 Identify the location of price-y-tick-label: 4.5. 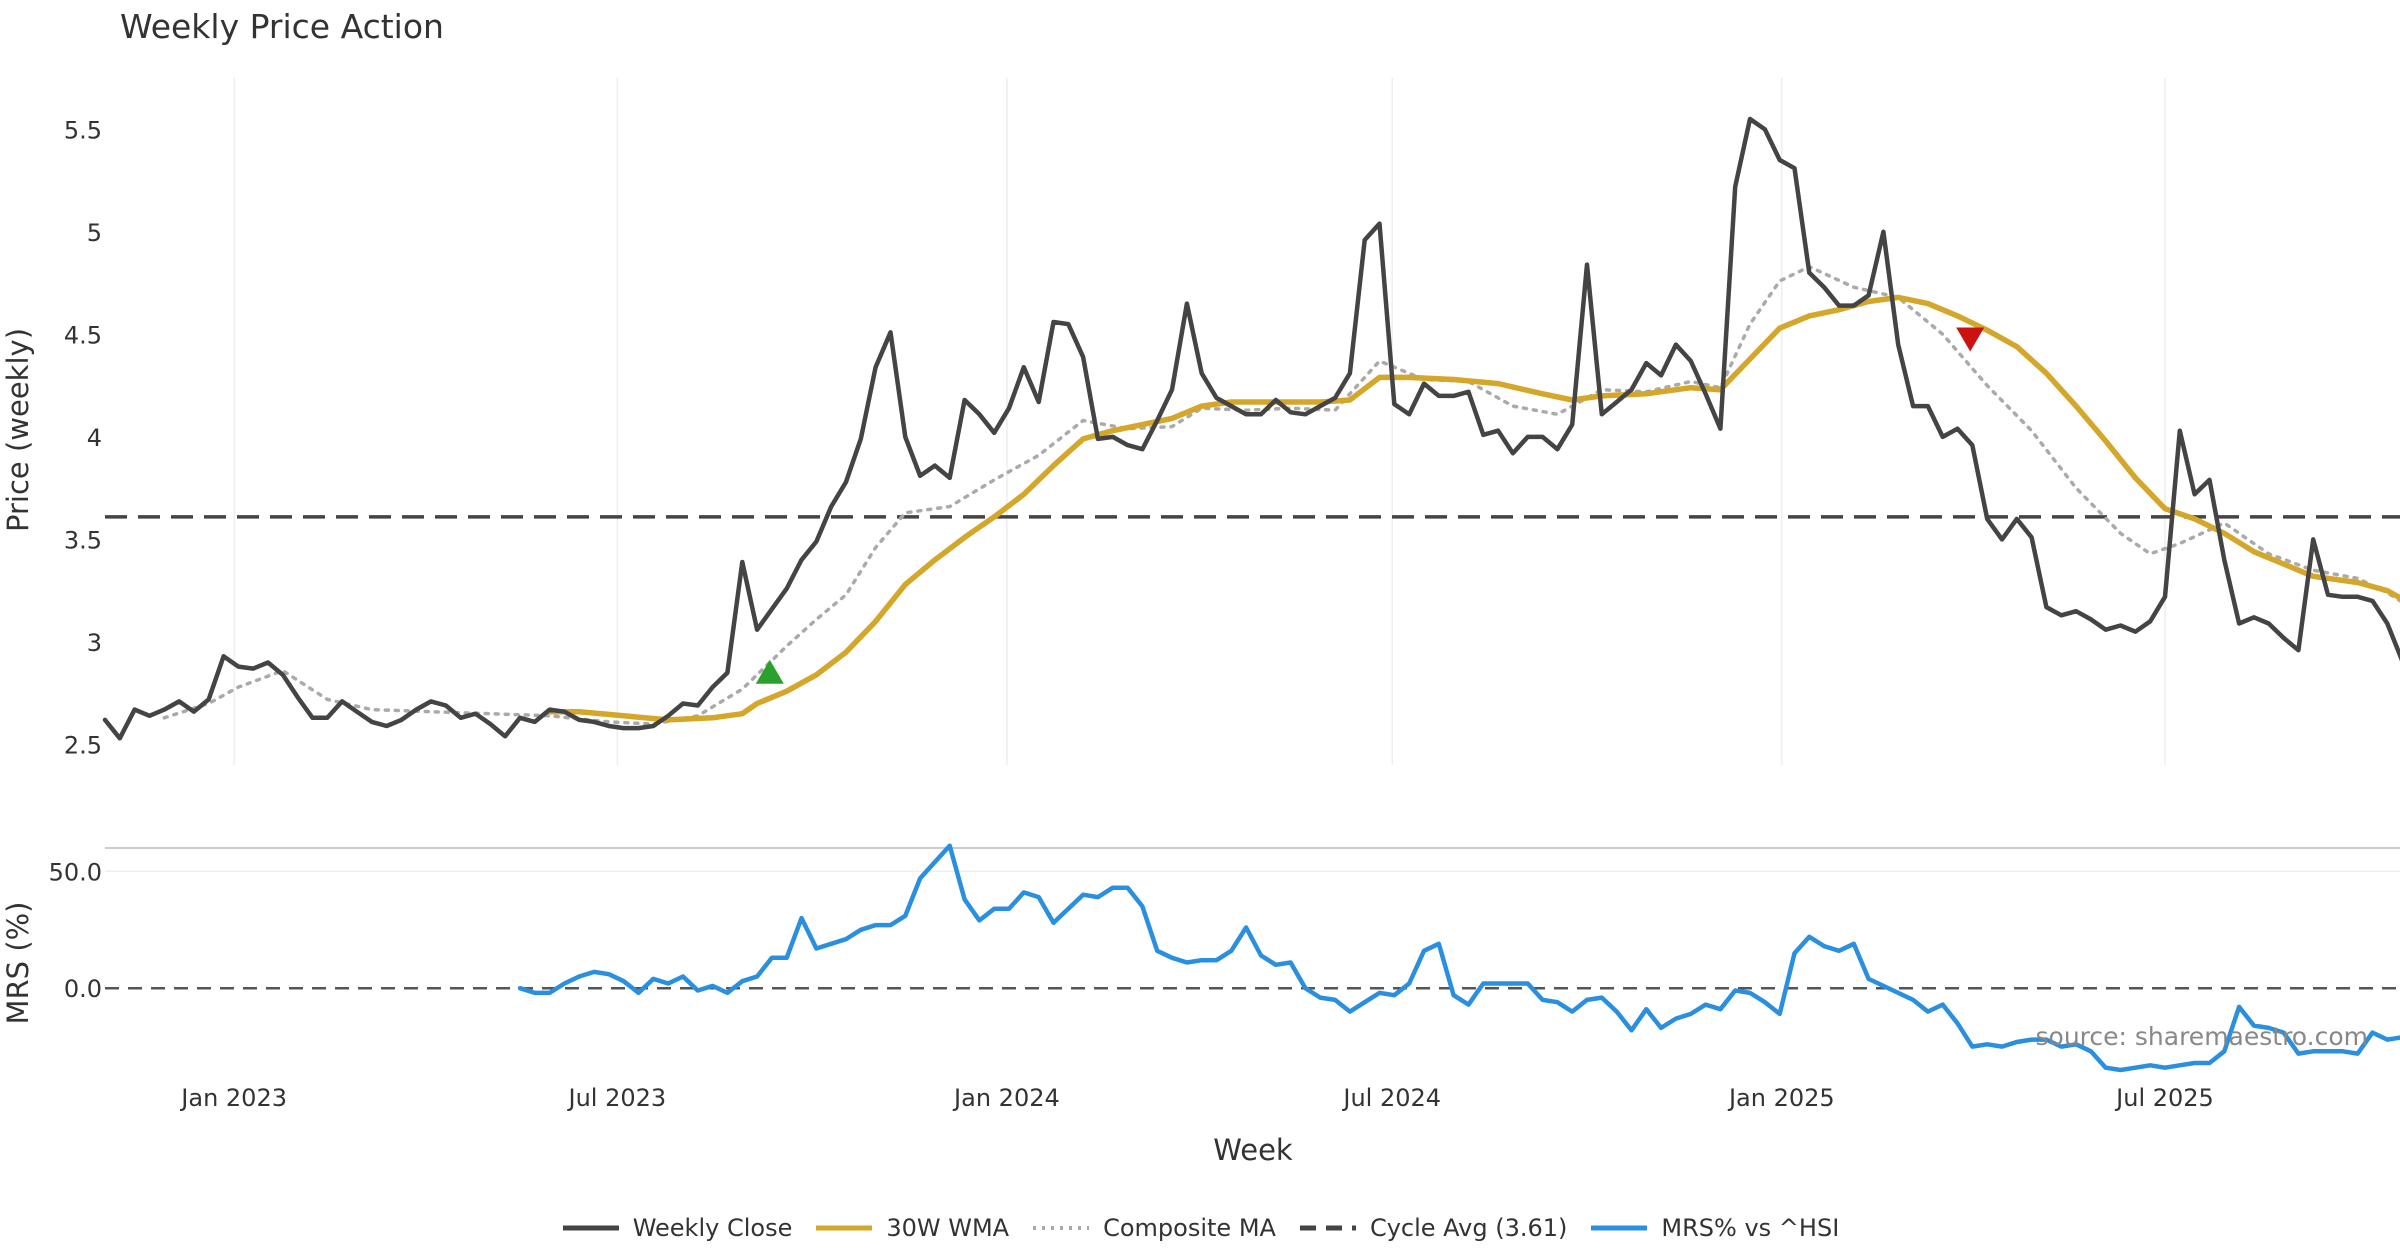
(83, 335).